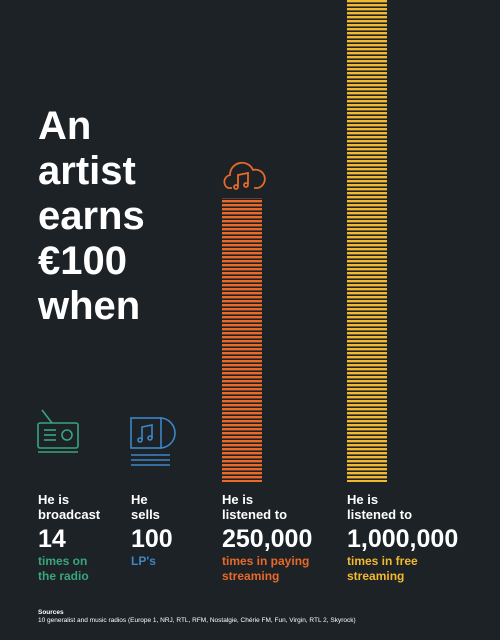 This screenshot has width=500, height=640. Describe the element at coordinates (266, 561) in the screenshot. I see `label-line: times in paying` at that location.